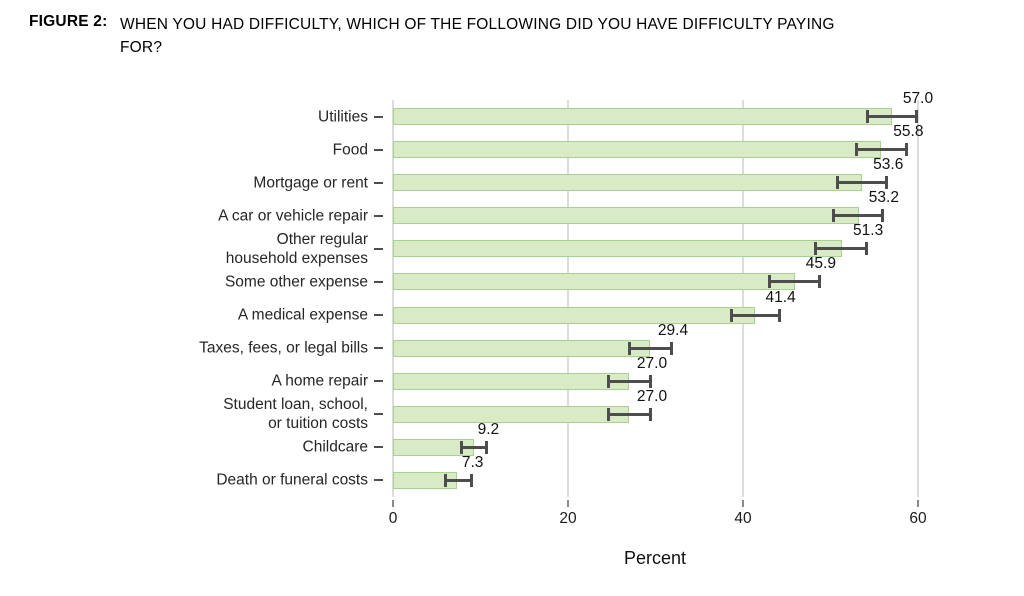 This screenshot has height=596, width=1024. What do you see at coordinates (918, 518) in the screenshot?
I see `x-tick-label-60: 60` at bounding box center [918, 518].